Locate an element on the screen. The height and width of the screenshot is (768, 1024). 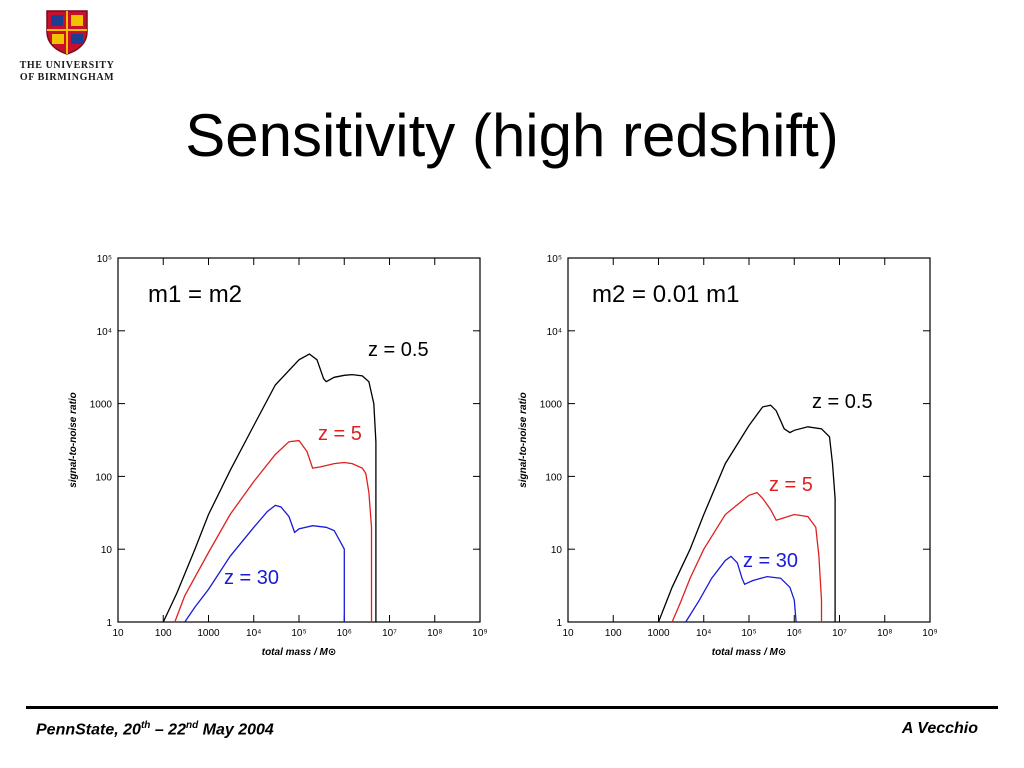
footer-event: PennState, 20th – 22nd May 2004 is located at coordinates (155, 729).